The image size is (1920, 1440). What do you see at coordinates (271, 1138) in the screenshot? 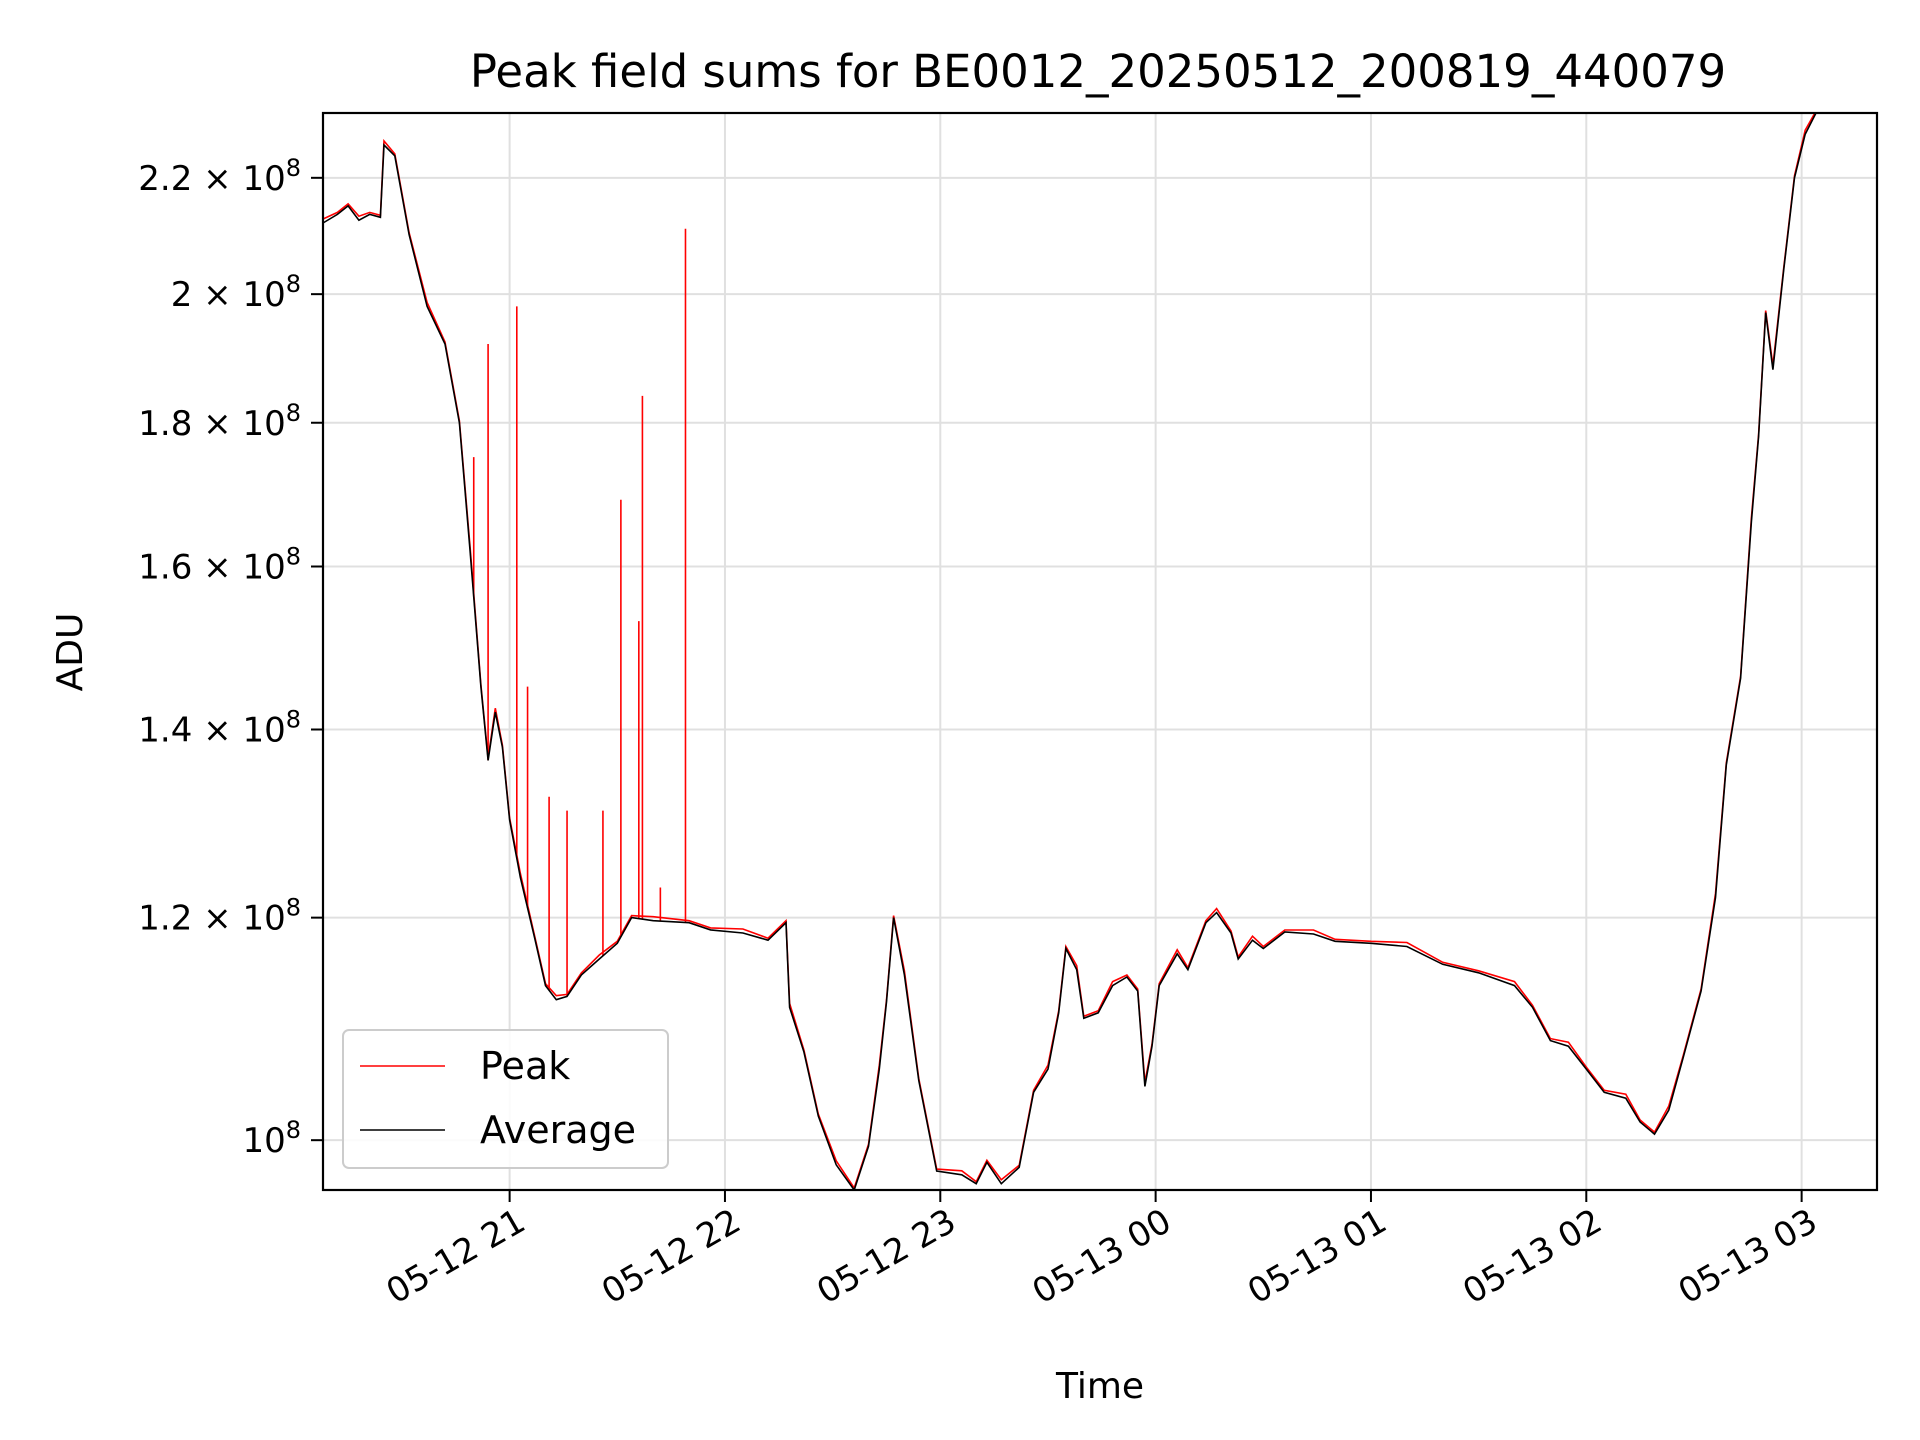
I see `y-tick-label: 108` at bounding box center [271, 1138].